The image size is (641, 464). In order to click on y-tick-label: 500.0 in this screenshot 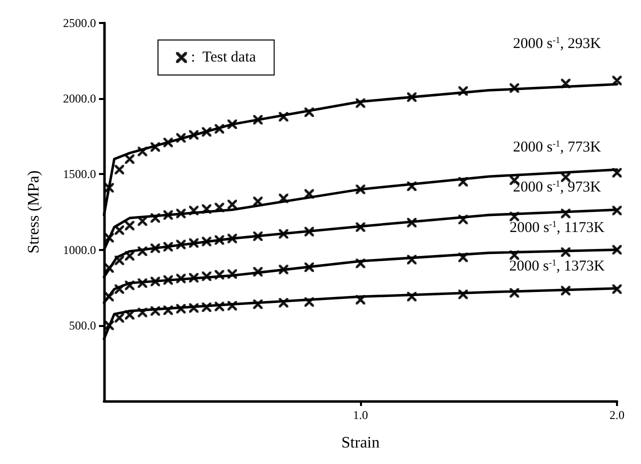, I will do `click(82, 325)`.